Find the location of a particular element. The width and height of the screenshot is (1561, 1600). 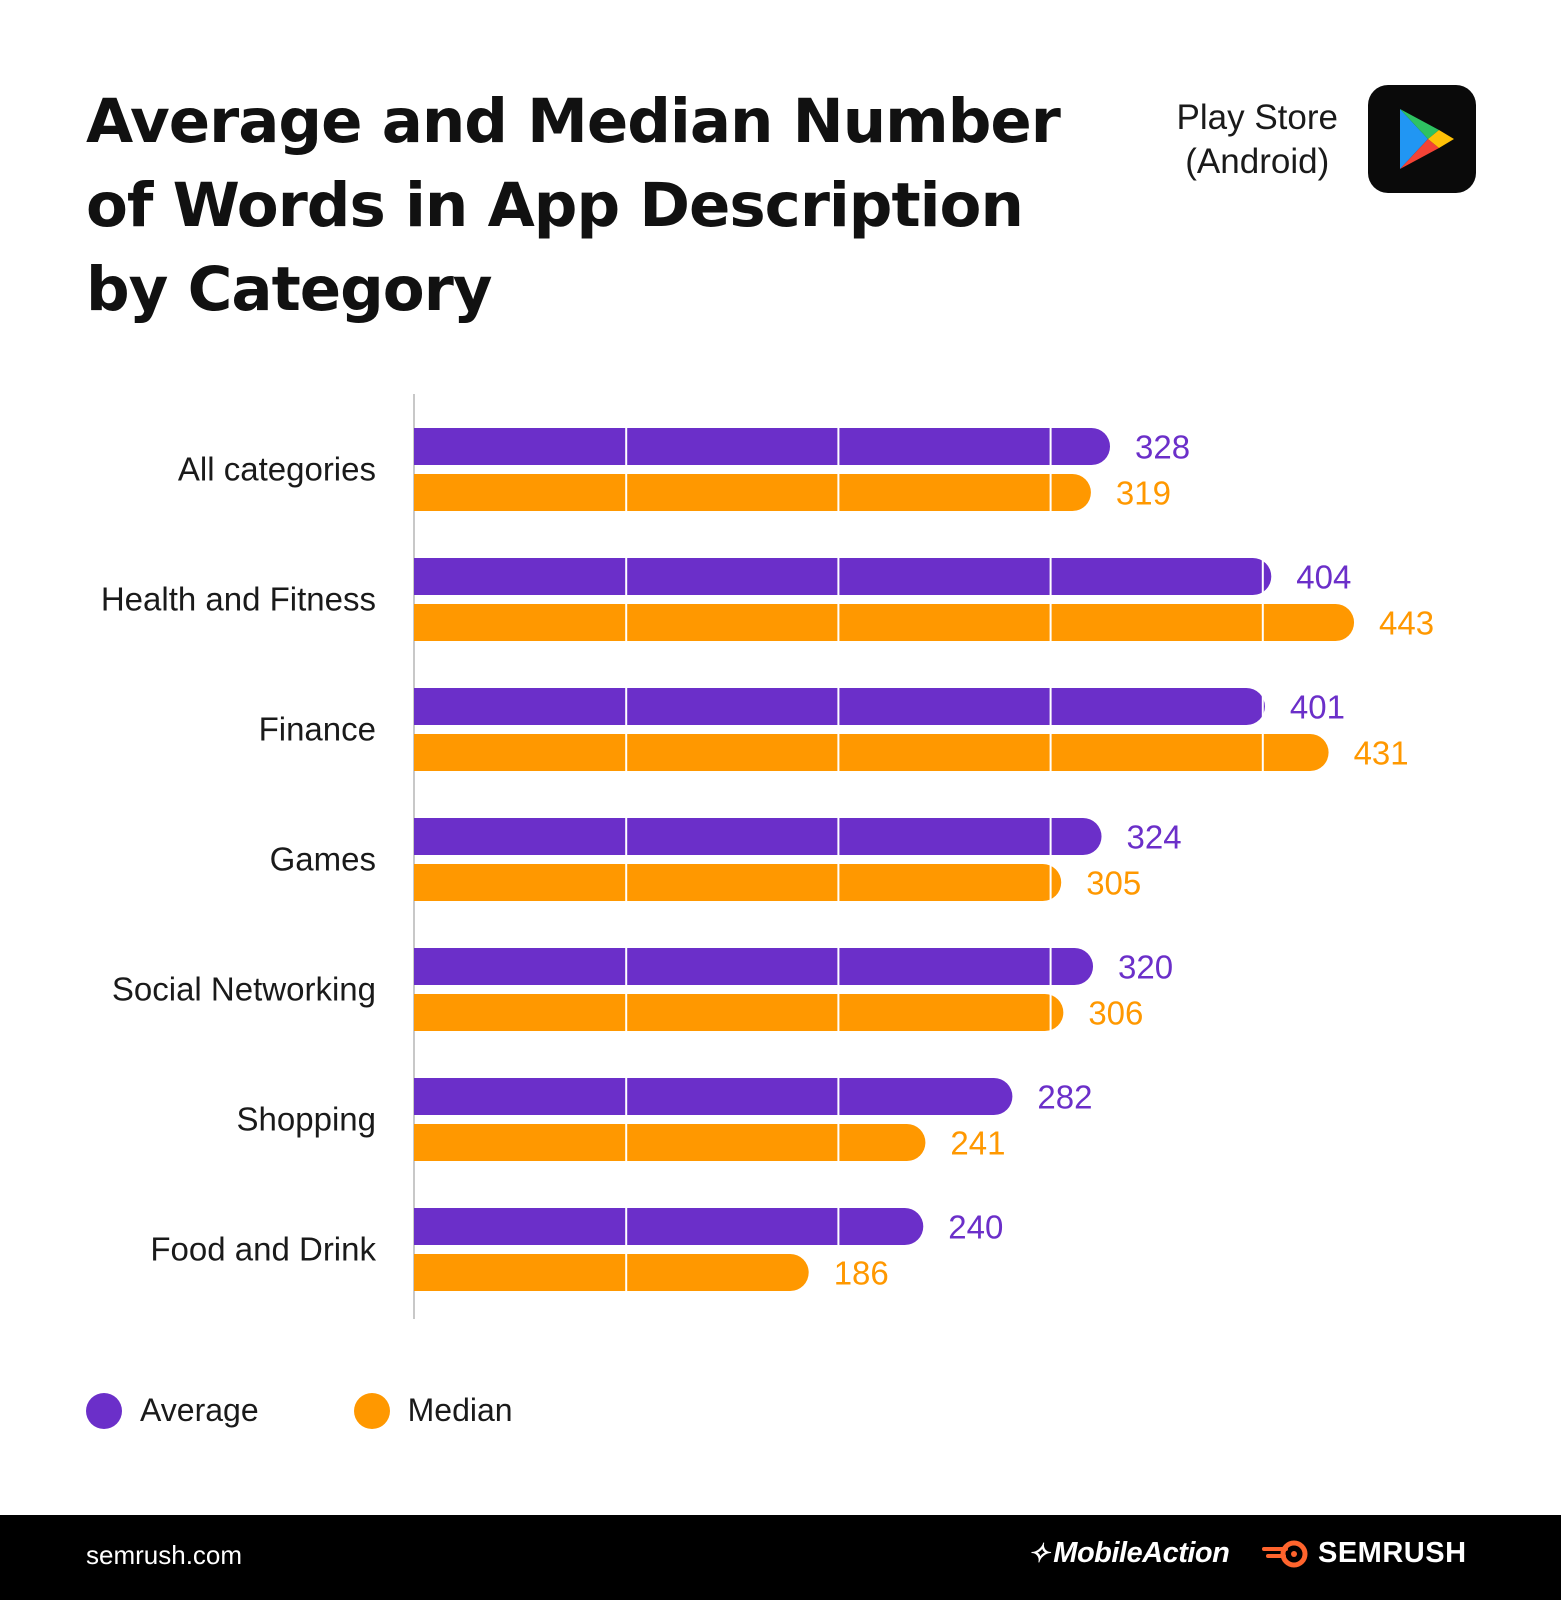

value-label-average: 401 is located at coordinates (1317, 707).